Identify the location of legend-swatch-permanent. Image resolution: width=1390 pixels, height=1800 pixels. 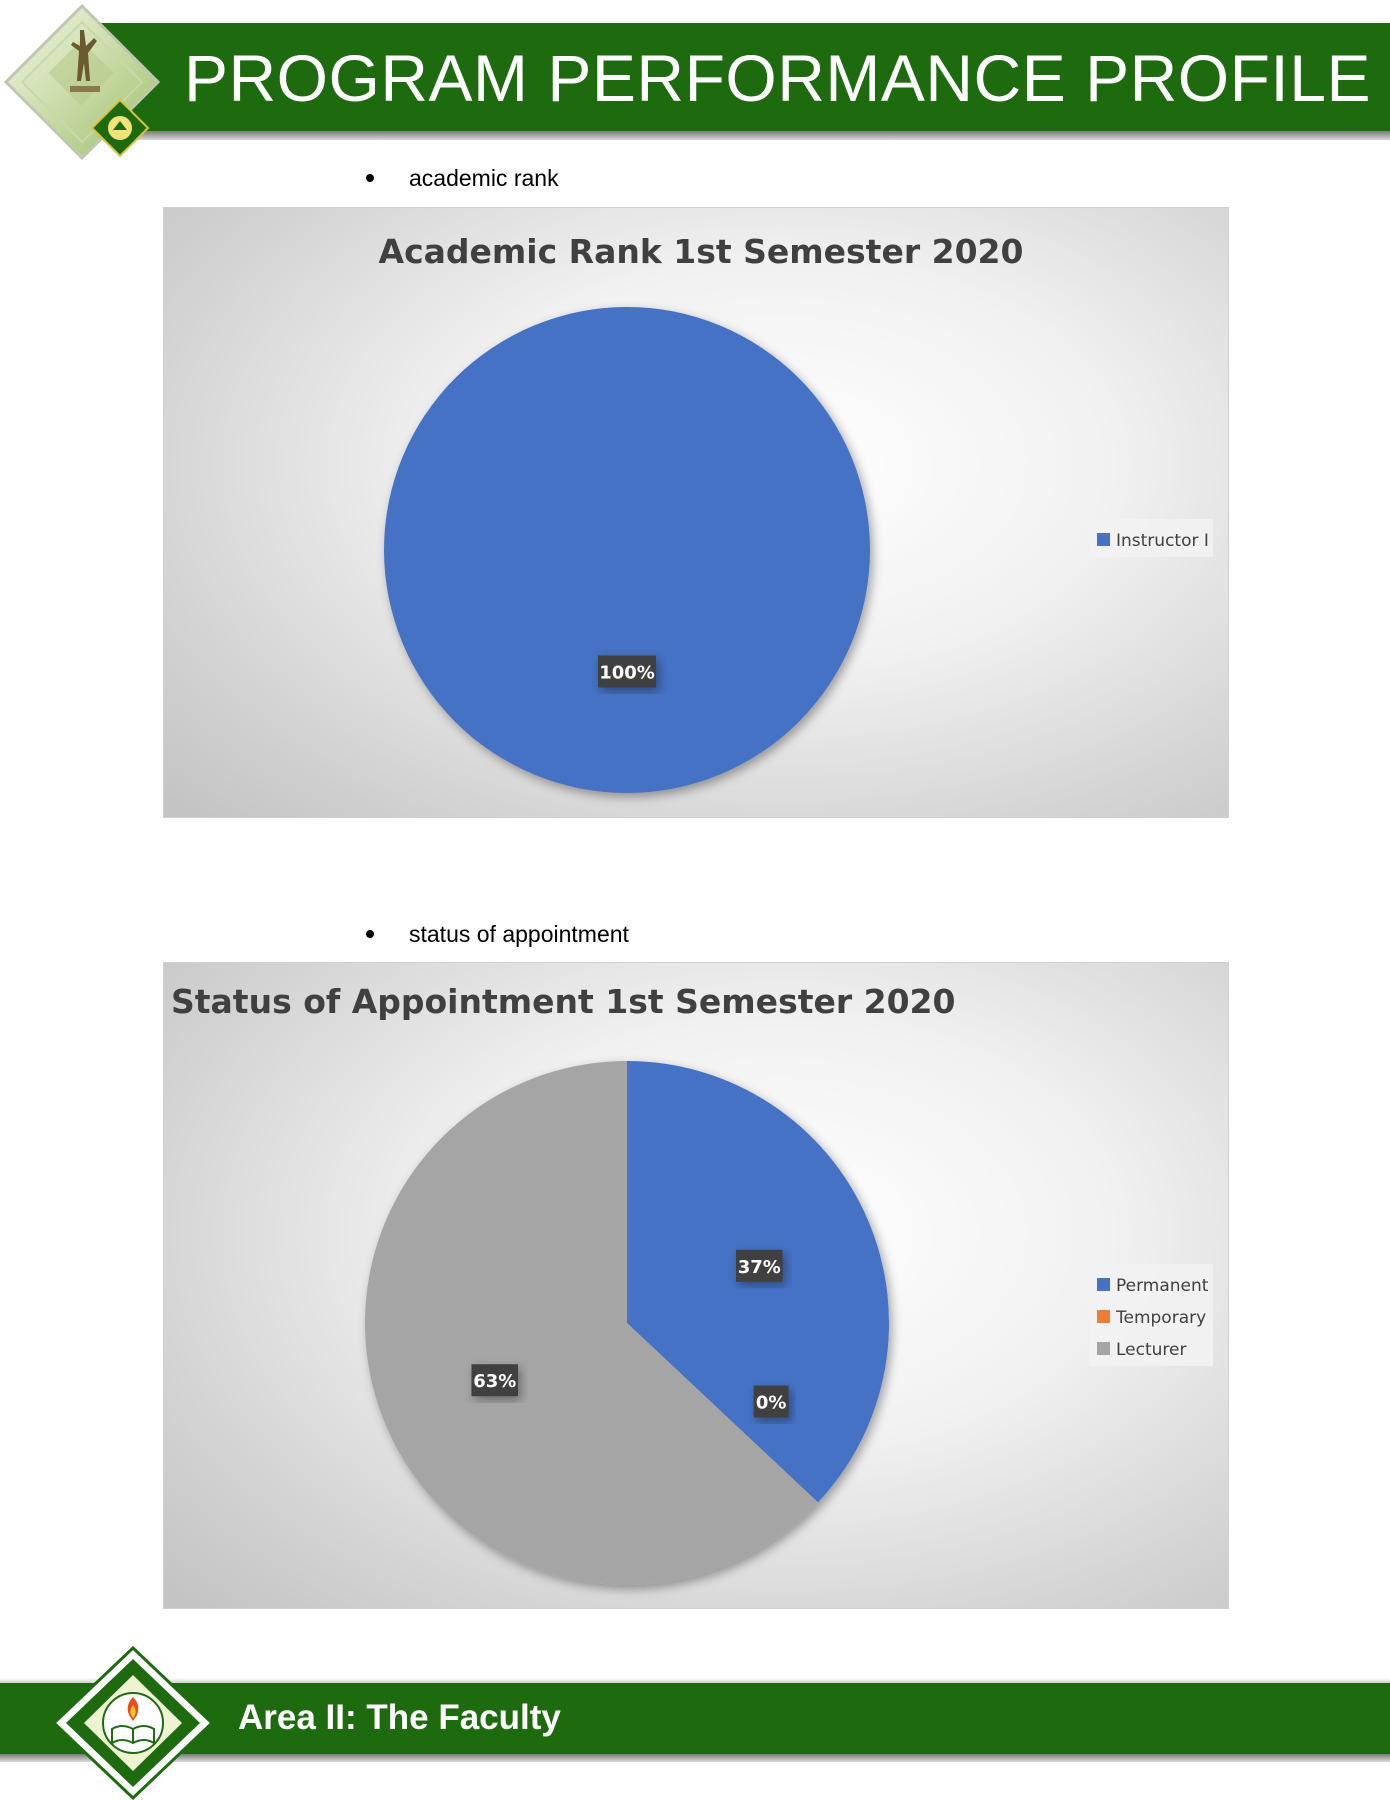
(1103, 1284).